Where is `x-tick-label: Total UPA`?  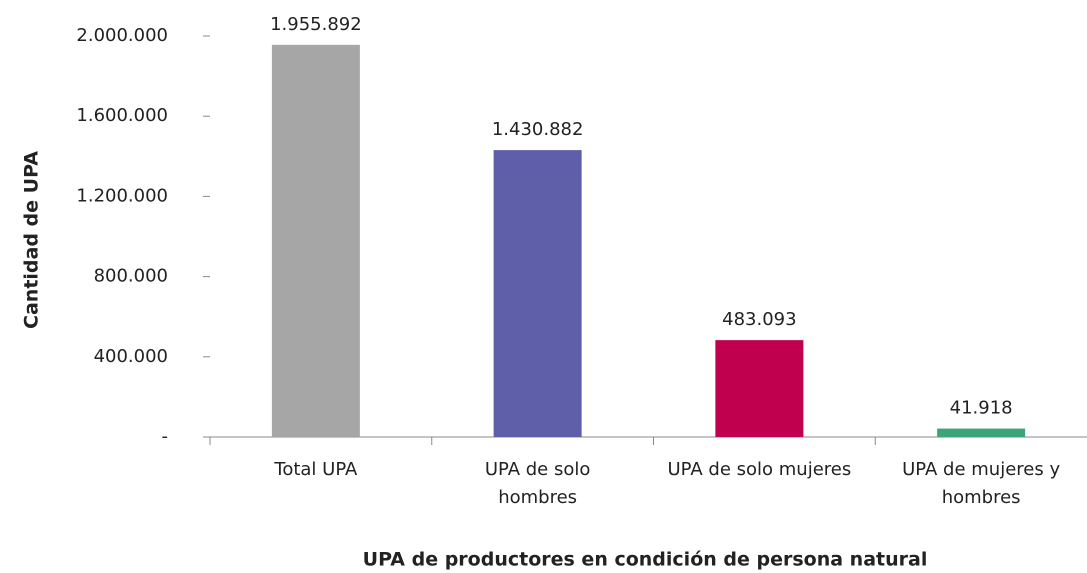
x-tick-label: Total UPA is located at coordinates (316, 469).